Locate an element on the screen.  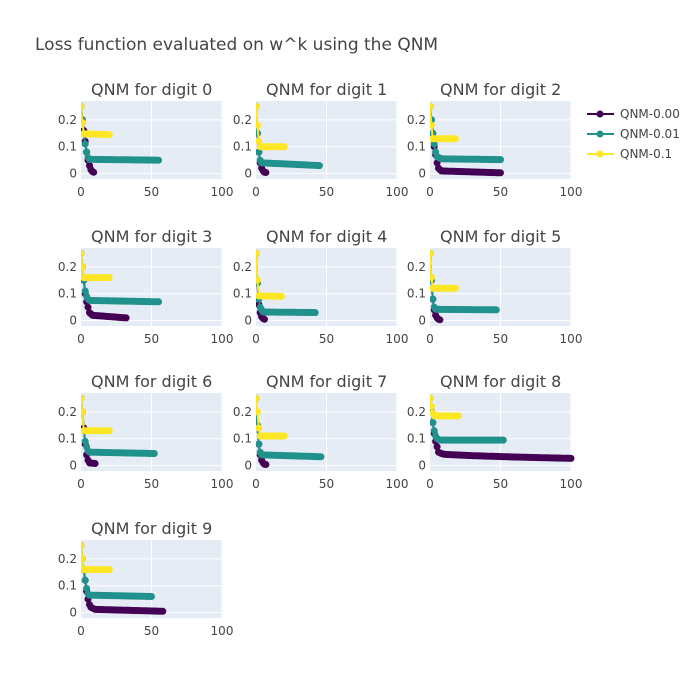
subplot-title: QNM for digit 2 is located at coordinates (500, 89).